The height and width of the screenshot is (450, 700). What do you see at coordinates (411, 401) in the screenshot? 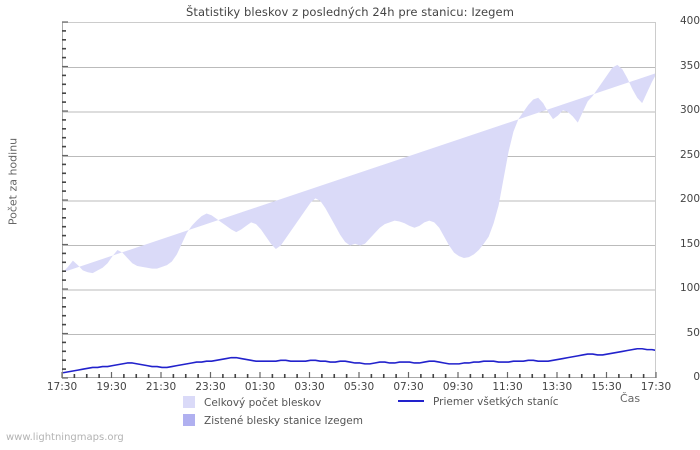
I see `line-swatch-blue-icon` at bounding box center [411, 401].